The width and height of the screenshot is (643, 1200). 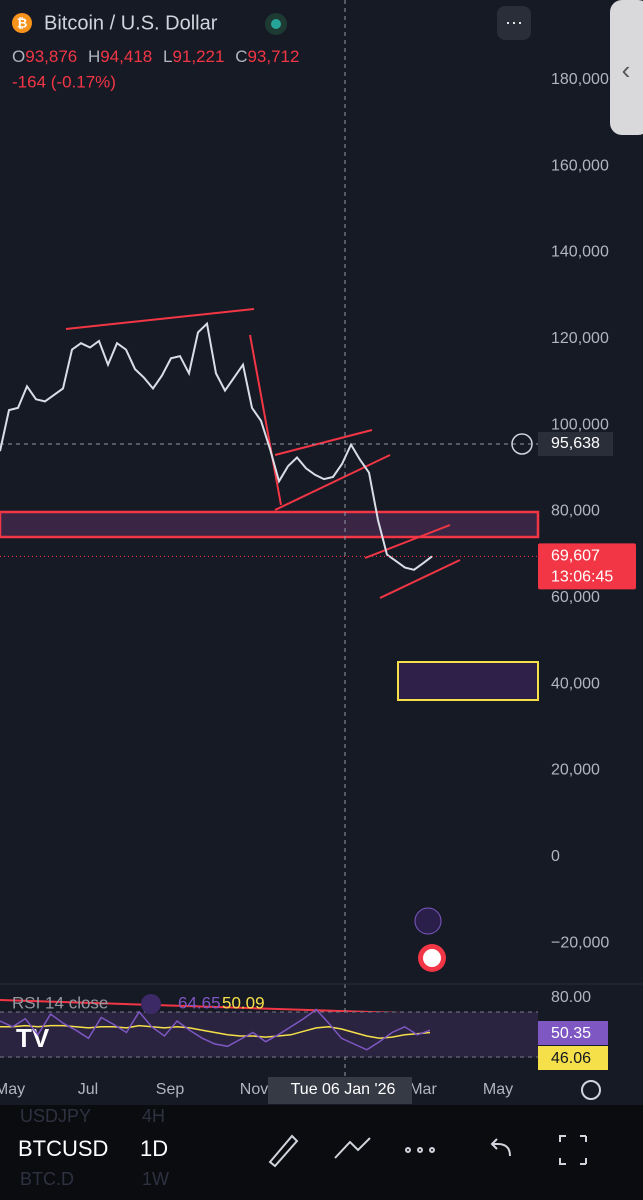 What do you see at coordinates (170, 1089) in the screenshot?
I see `x-tick-label: Sep` at bounding box center [170, 1089].